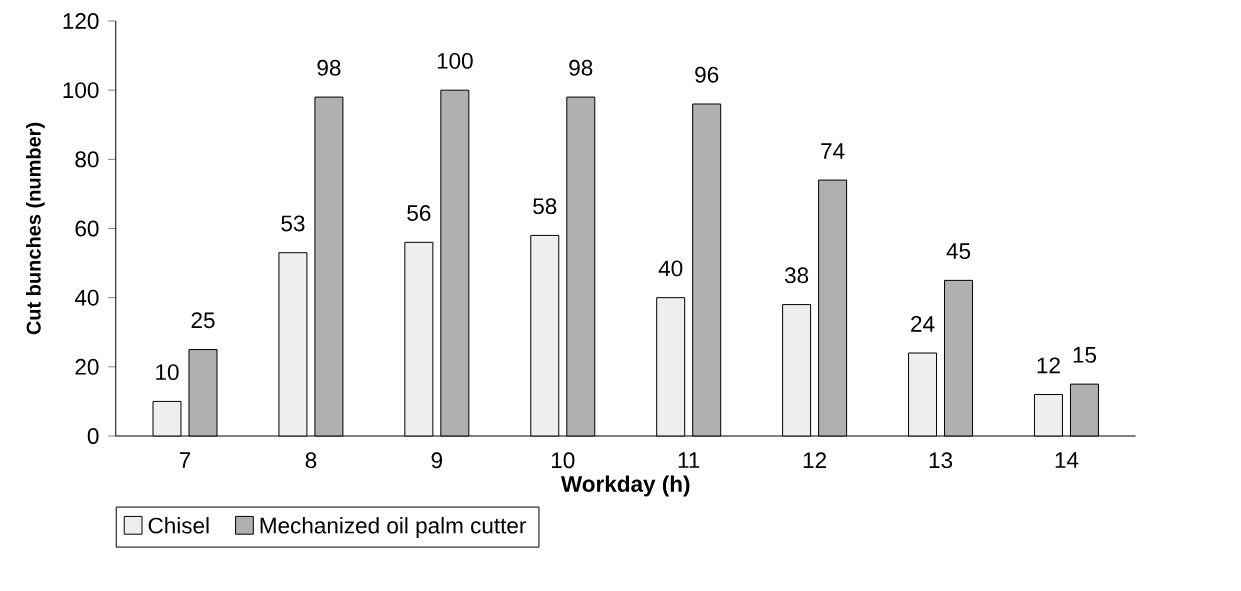 Image resolution: width=1241 pixels, height=591 pixels. Describe the element at coordinates (185, 460) in the screenshot. I see `x-tick-label: 7` at that location.